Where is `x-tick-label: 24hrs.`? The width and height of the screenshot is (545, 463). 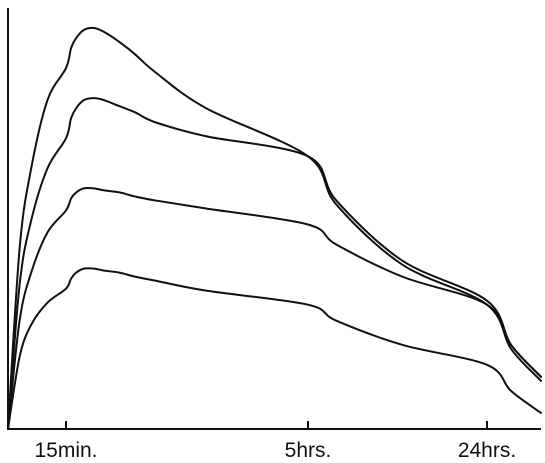 x-tick-label: 24hrs. is located at coordinates (487, 450).